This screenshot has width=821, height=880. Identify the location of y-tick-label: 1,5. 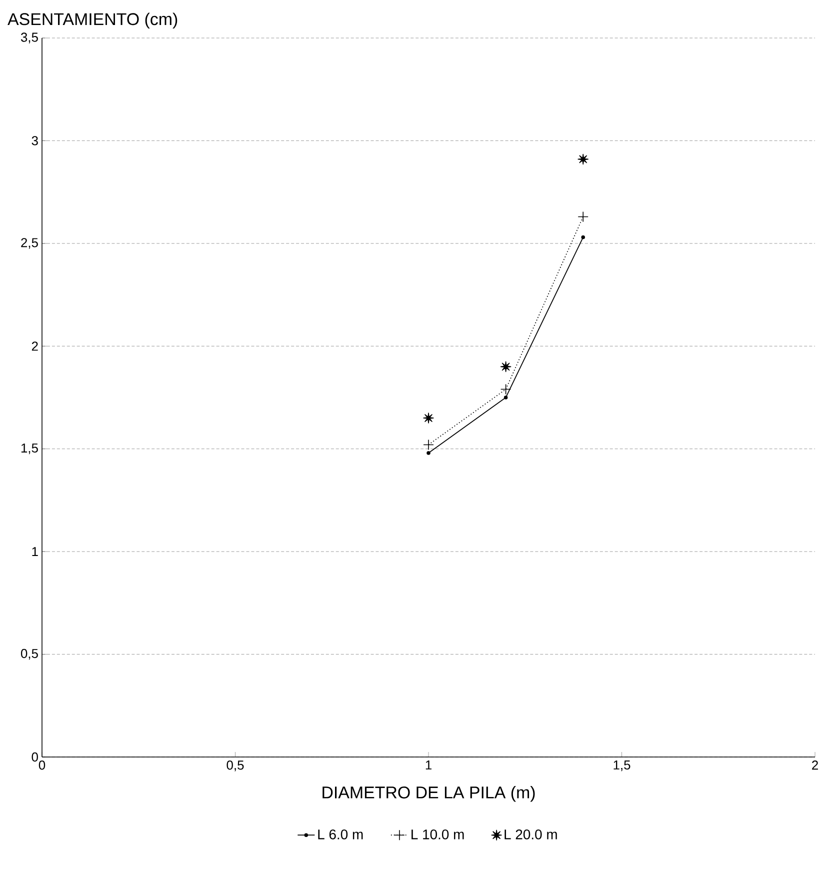
(29, 449).